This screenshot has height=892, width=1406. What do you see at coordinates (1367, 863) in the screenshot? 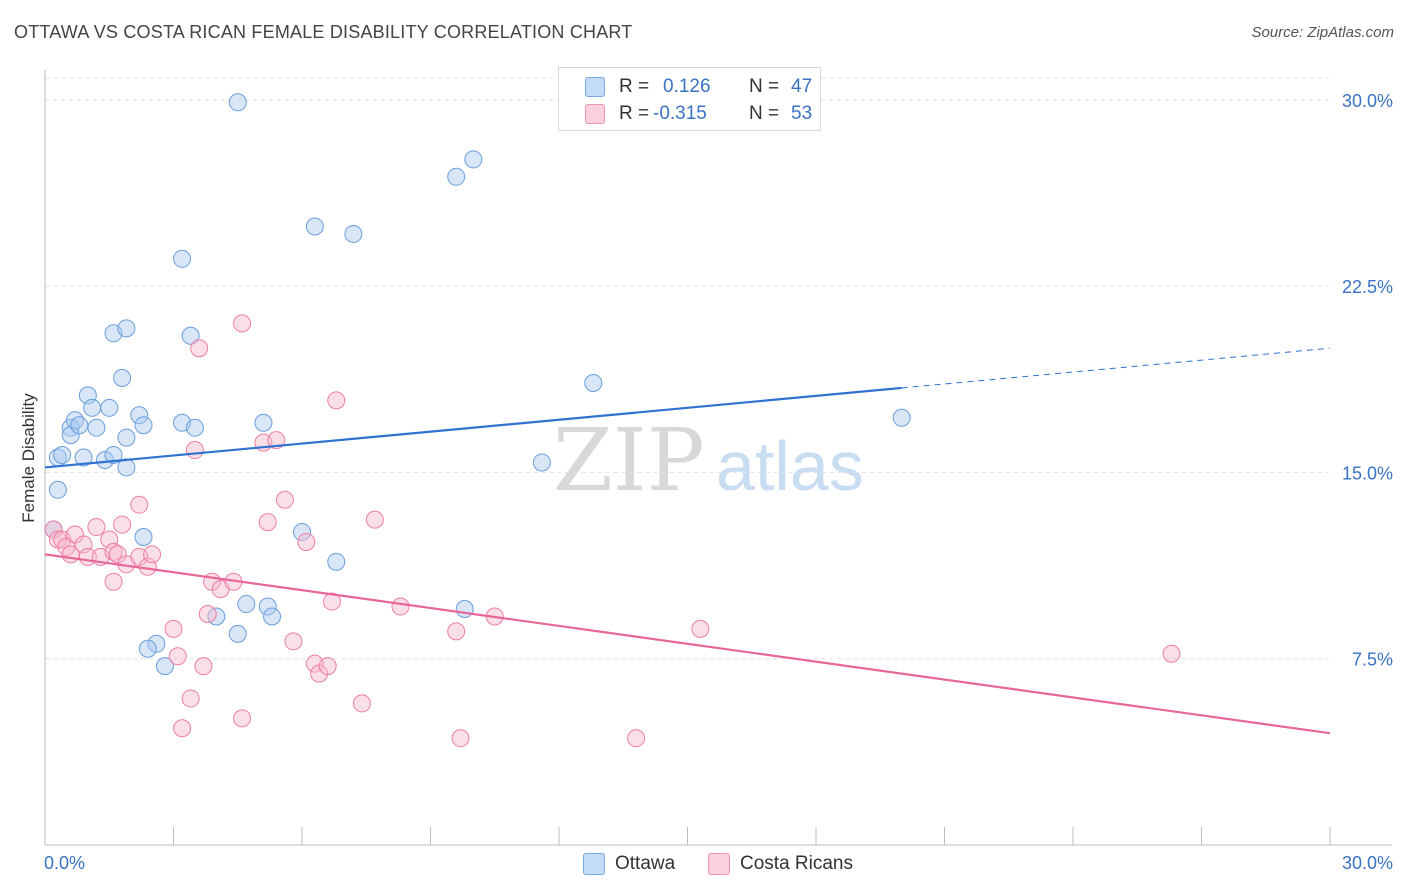
I see `x-tick-label: 30.0%` at bounding box center [1367, 863].